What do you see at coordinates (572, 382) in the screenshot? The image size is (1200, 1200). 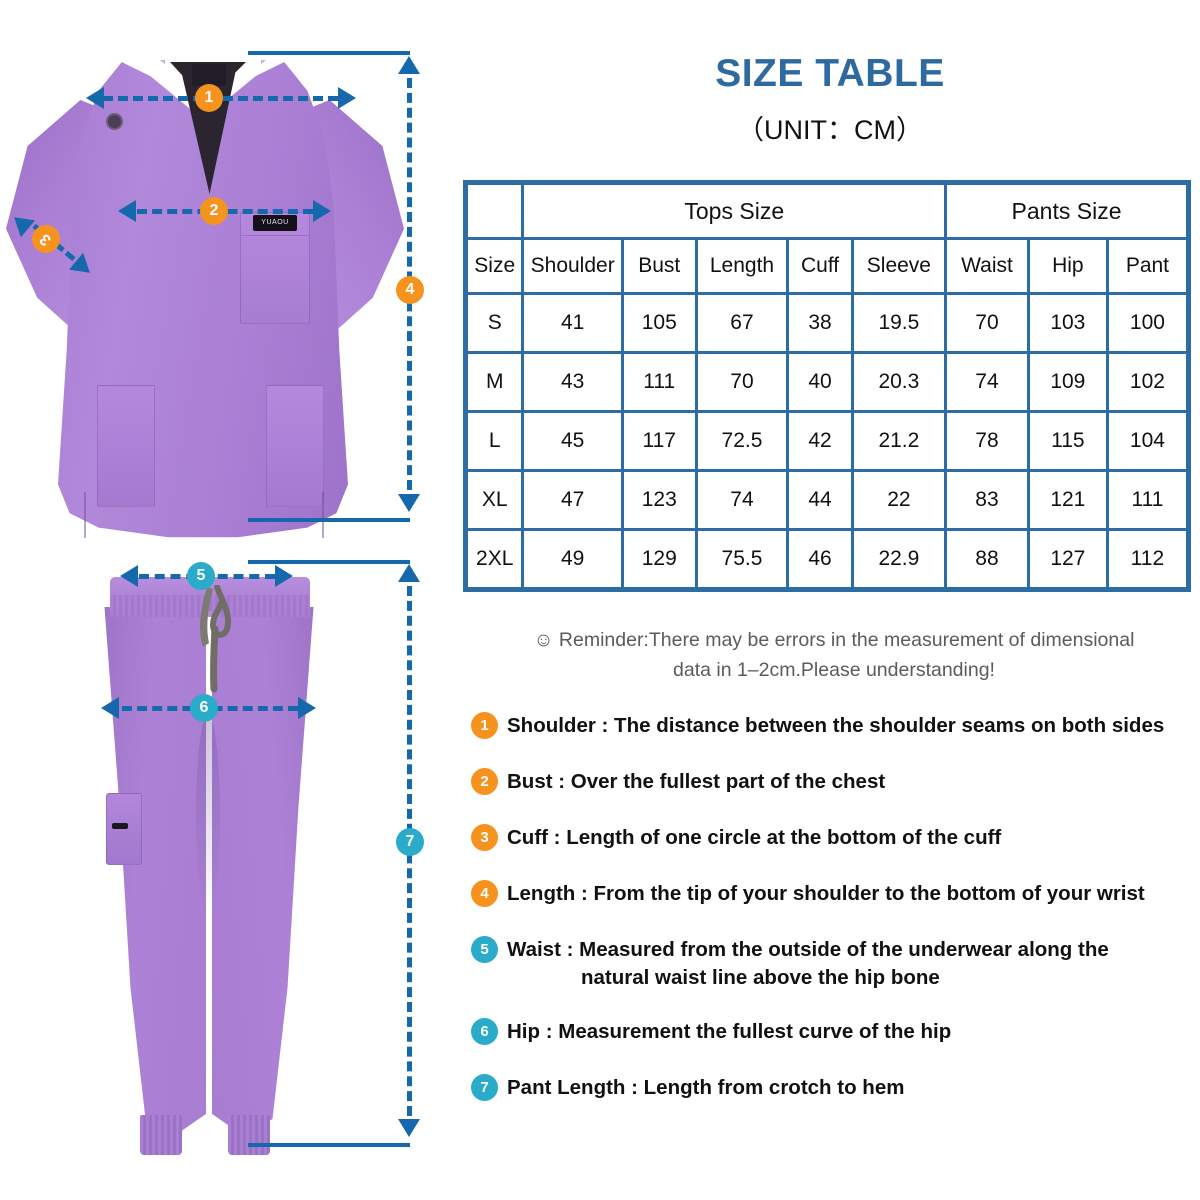 I see `cell-shoulder: 43` at bounding box center [572, 382].